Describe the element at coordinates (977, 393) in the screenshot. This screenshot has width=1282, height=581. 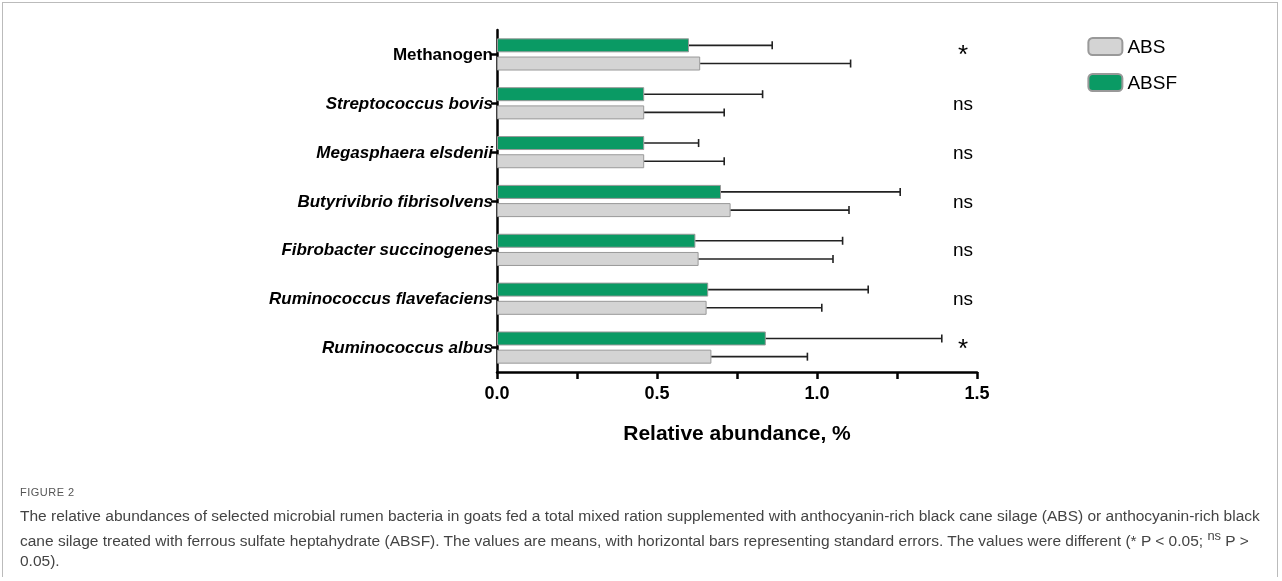
I see `x-tick-label: 1.5` at that location.